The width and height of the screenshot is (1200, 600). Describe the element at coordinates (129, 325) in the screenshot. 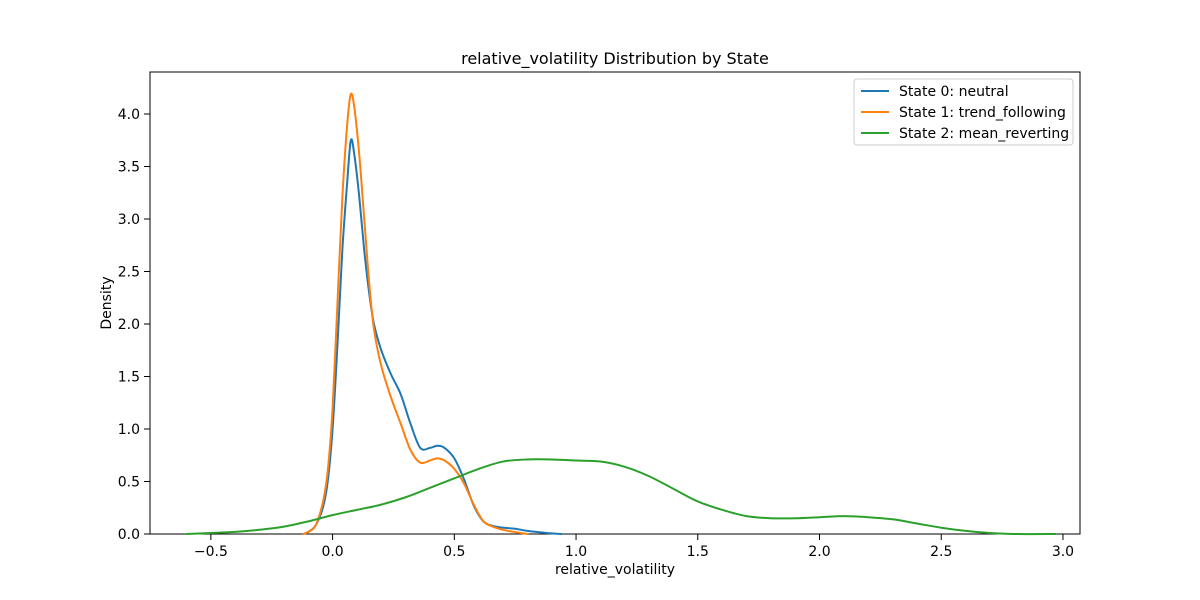

I see `y-tick-label: 2.0` at that location.